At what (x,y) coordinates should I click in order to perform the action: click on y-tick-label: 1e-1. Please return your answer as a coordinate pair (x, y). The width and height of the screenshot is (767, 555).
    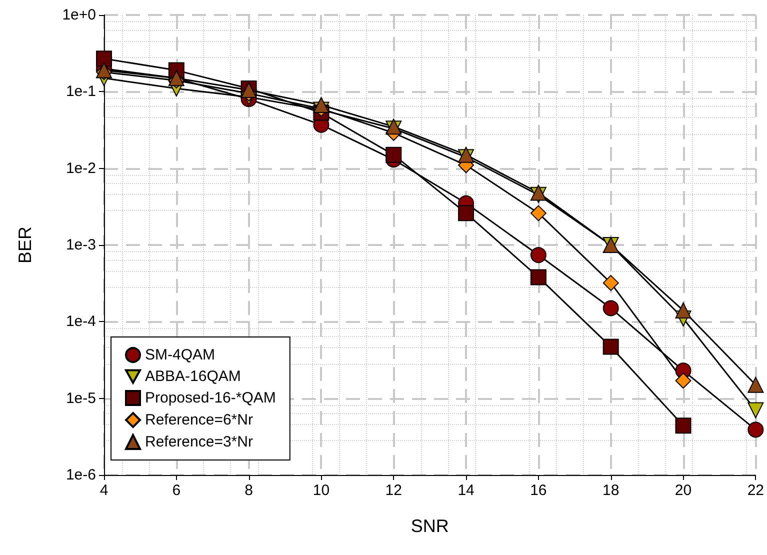
    Looking at the image, I should click on (81, 91).